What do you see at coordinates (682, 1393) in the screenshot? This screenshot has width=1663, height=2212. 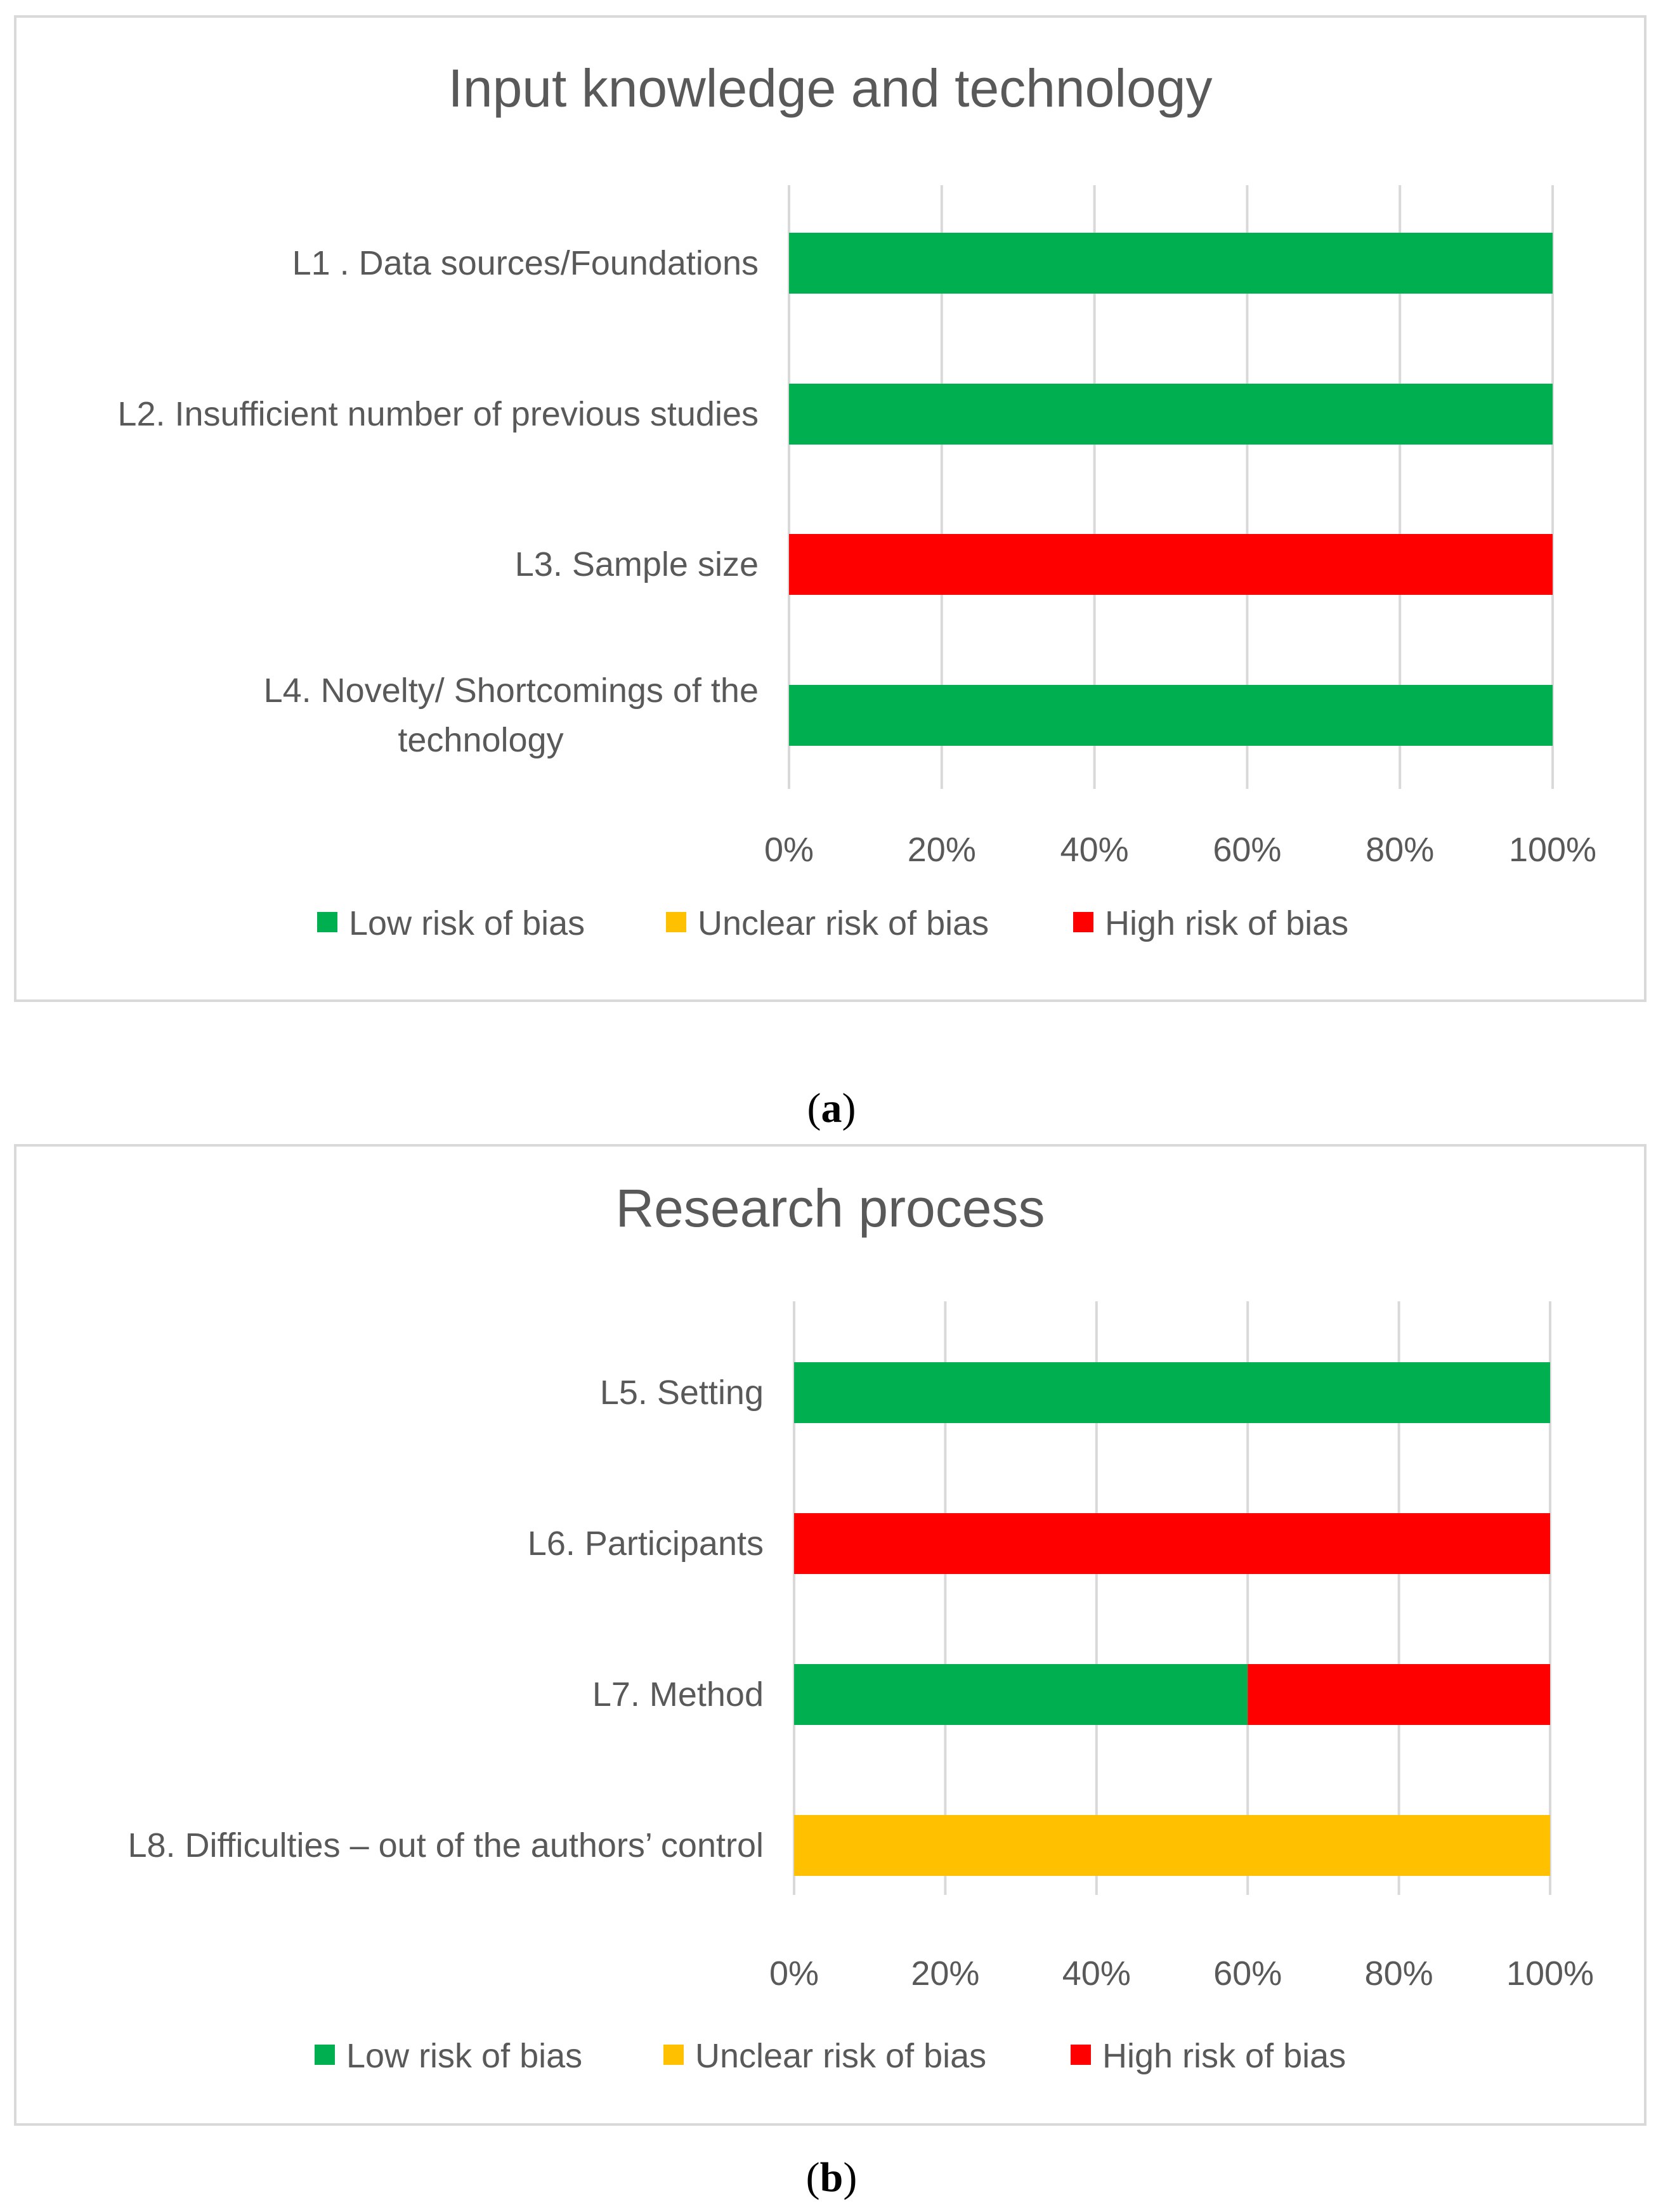 I see `chart-b-category-label: L5. Setting` at bounding box center [682, 1393].